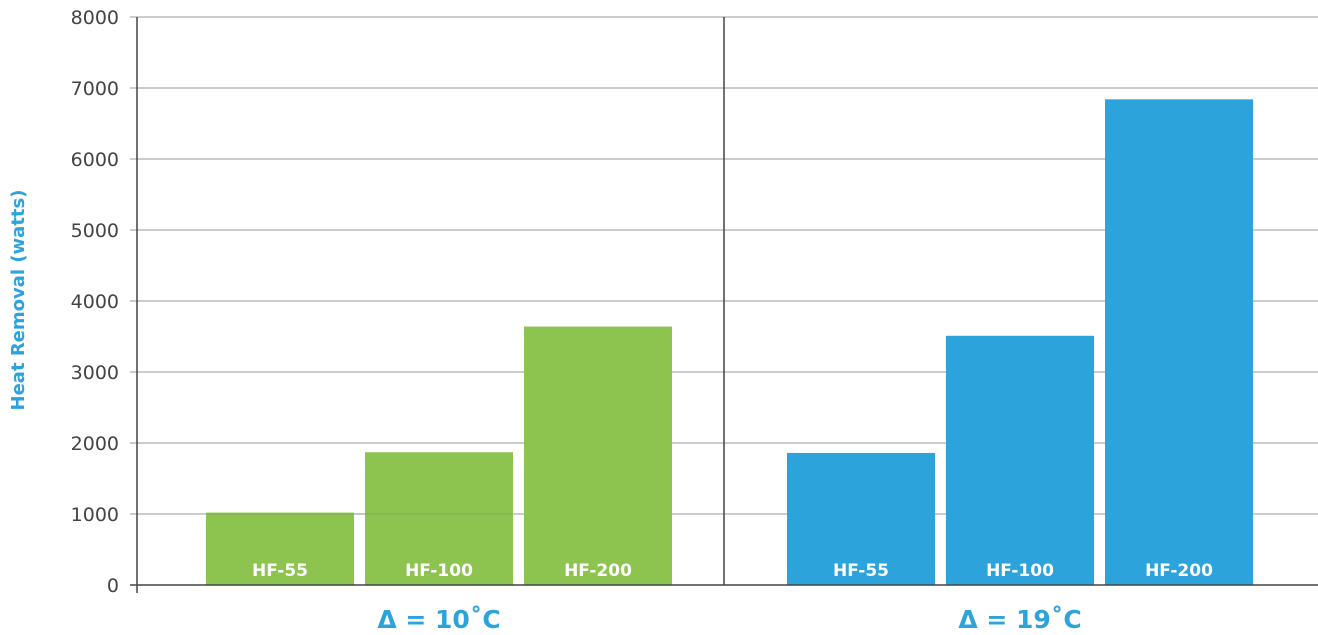 Image resolution: width=1318 pixels, height=635 pixels. What do you see at coordinates (95, 302) in the screenshot?
I see `y-tick-label: 4000` at bounding box center [95, 302].